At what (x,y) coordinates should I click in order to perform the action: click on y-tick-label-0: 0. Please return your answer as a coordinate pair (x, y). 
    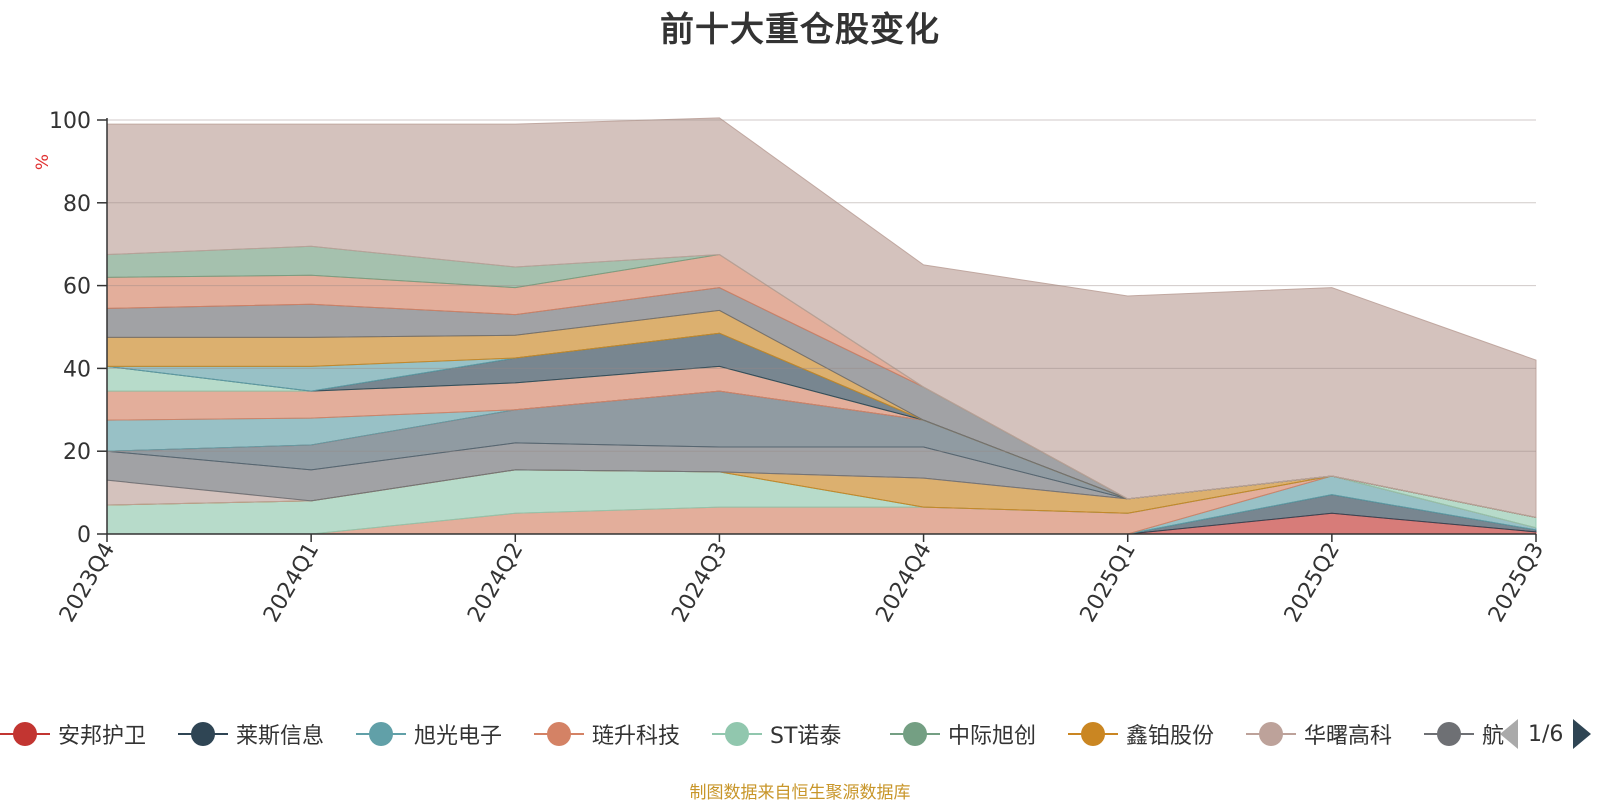
    Looking at the image, I should click on (84, 535).